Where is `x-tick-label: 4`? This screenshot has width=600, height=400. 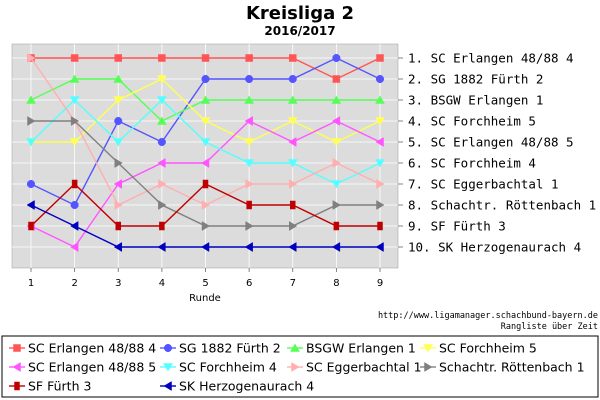 x-tick-label: 4 is located at coordinates (162, 283).